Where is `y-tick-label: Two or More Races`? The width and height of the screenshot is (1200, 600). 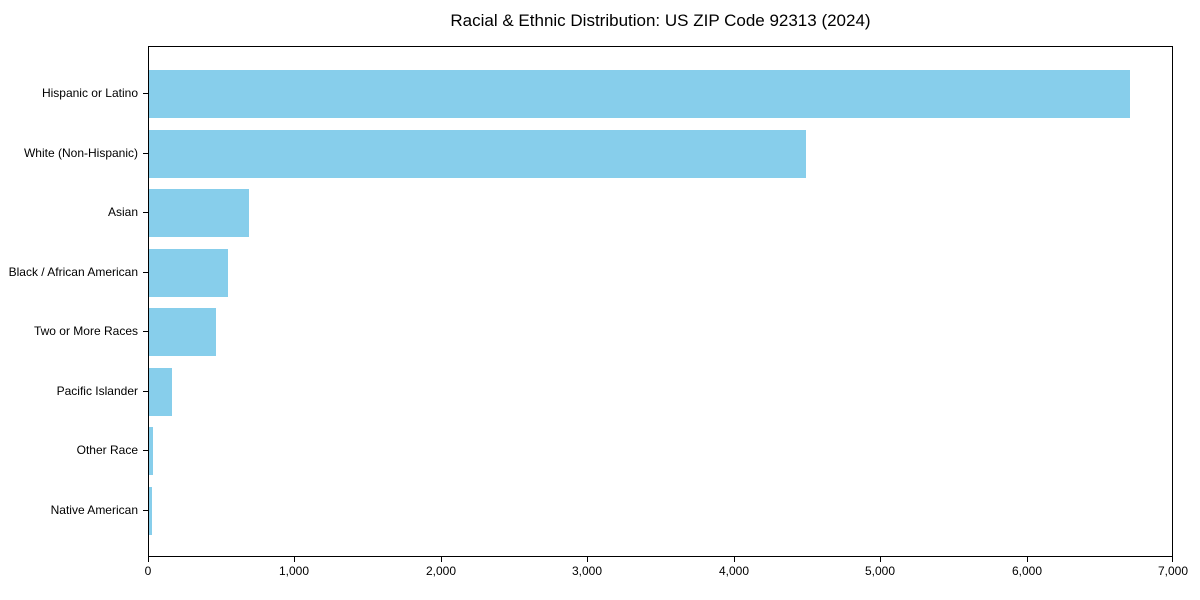 y-tick-label: Two or More Races is located at coordinates (85, 331).